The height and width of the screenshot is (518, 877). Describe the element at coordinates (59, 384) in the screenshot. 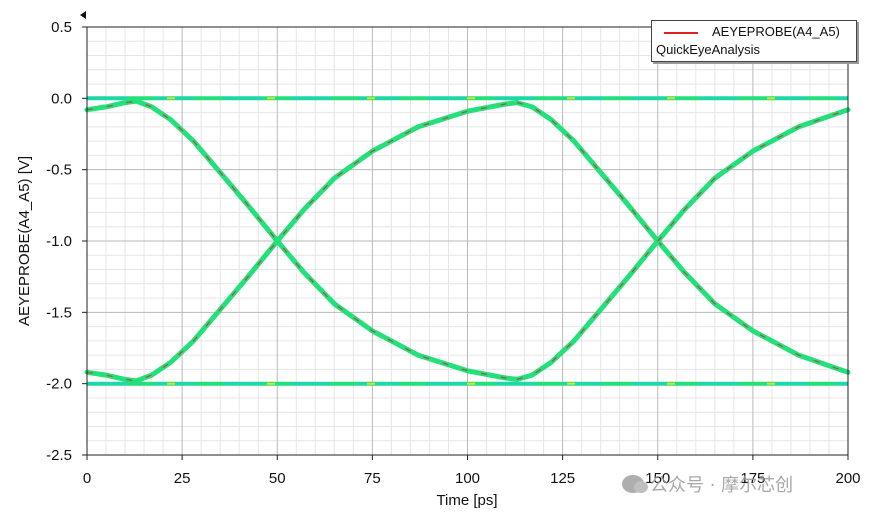

I see `y-tick-label: -2.0` at that location.